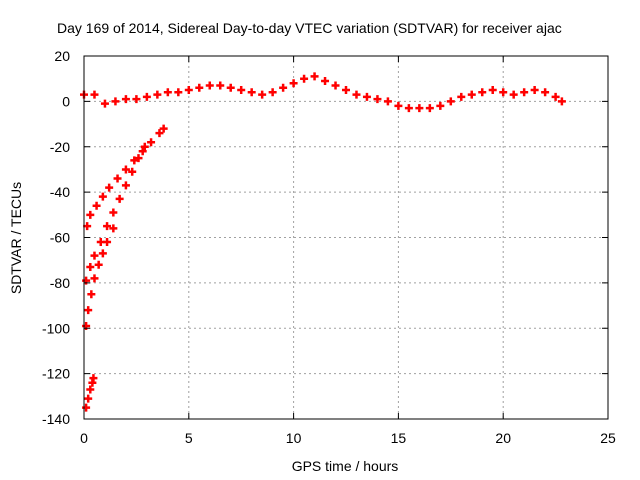  Describe the element at coordinates (56, 328) in the screenshot. I see `y-tick-label: -100` at that location.